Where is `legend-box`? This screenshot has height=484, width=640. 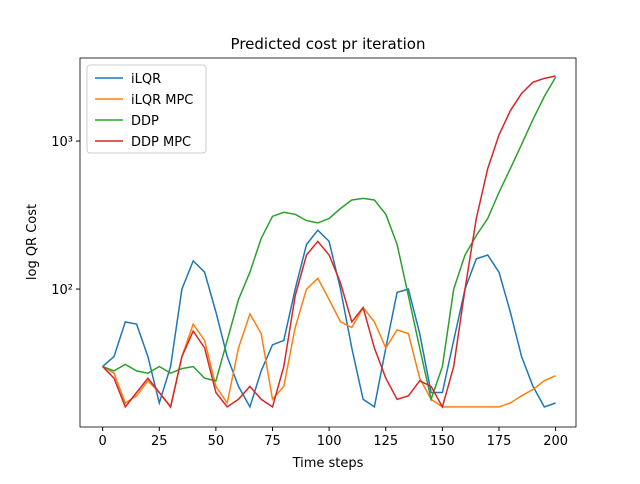
legend-box is located at coordinates (146, 109).